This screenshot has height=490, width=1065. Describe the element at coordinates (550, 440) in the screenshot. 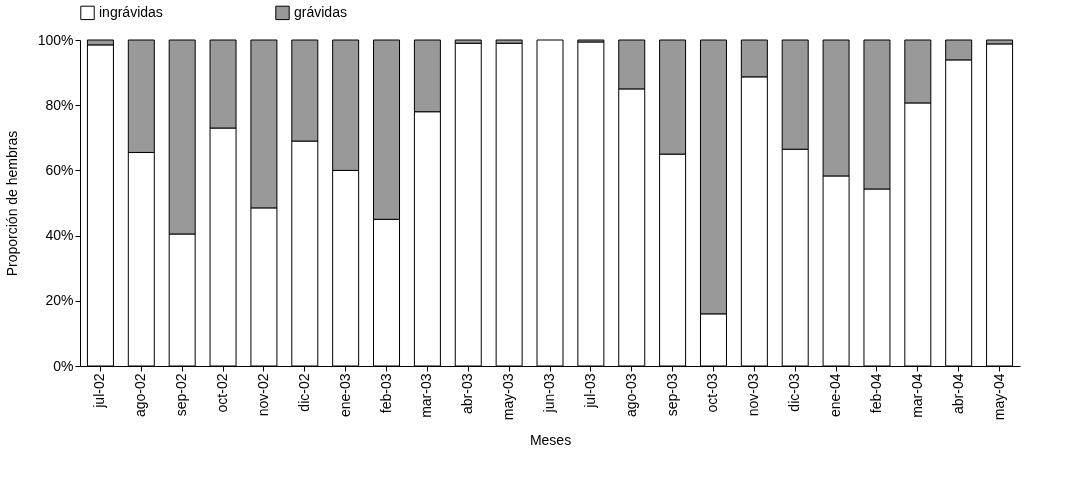

I see `x-axis-title: Meses` at that location.